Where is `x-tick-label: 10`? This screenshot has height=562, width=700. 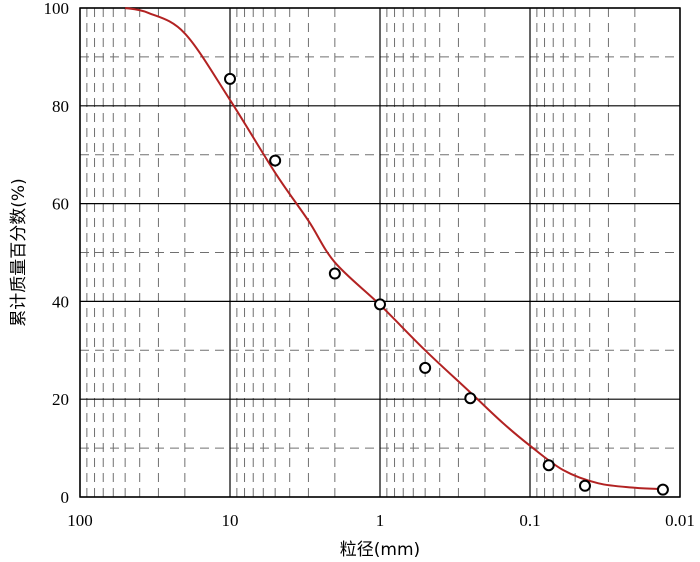
x-tick-label: 10 is located at coordinates (230, 520).